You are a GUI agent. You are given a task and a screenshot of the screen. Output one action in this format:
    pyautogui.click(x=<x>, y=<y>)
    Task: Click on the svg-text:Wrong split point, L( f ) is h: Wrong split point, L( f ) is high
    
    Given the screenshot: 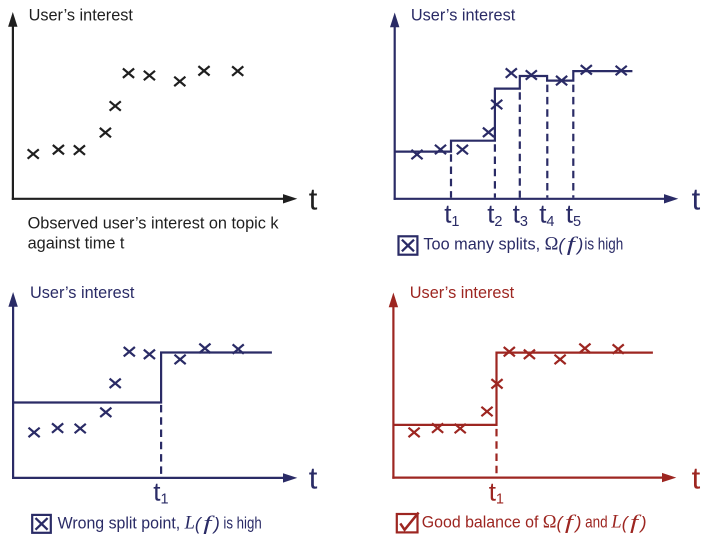 What is the action you would take?
    pyautogui.click(x=160, y=523)
    